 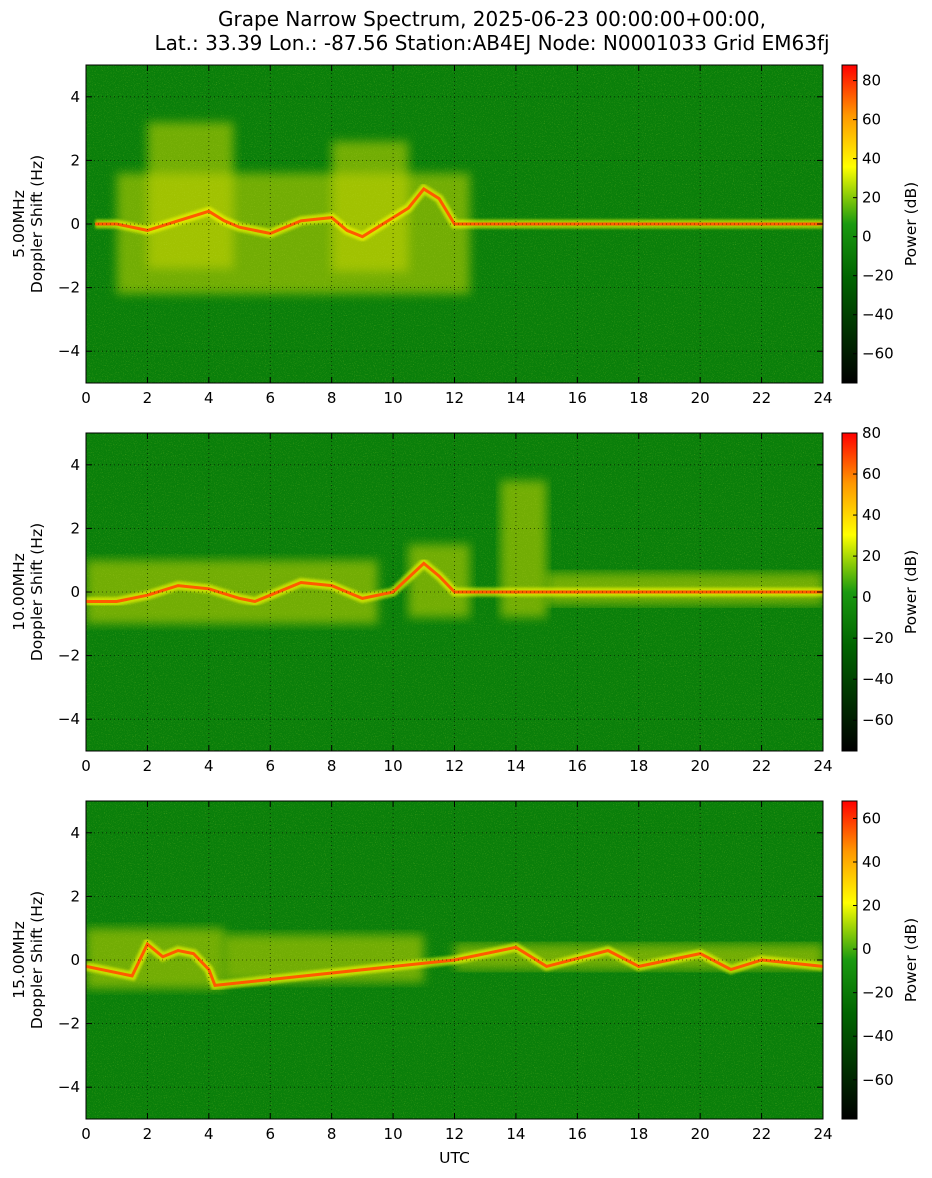 I want to click on x-axis-label: UTC, so click(x=454, y=1158).